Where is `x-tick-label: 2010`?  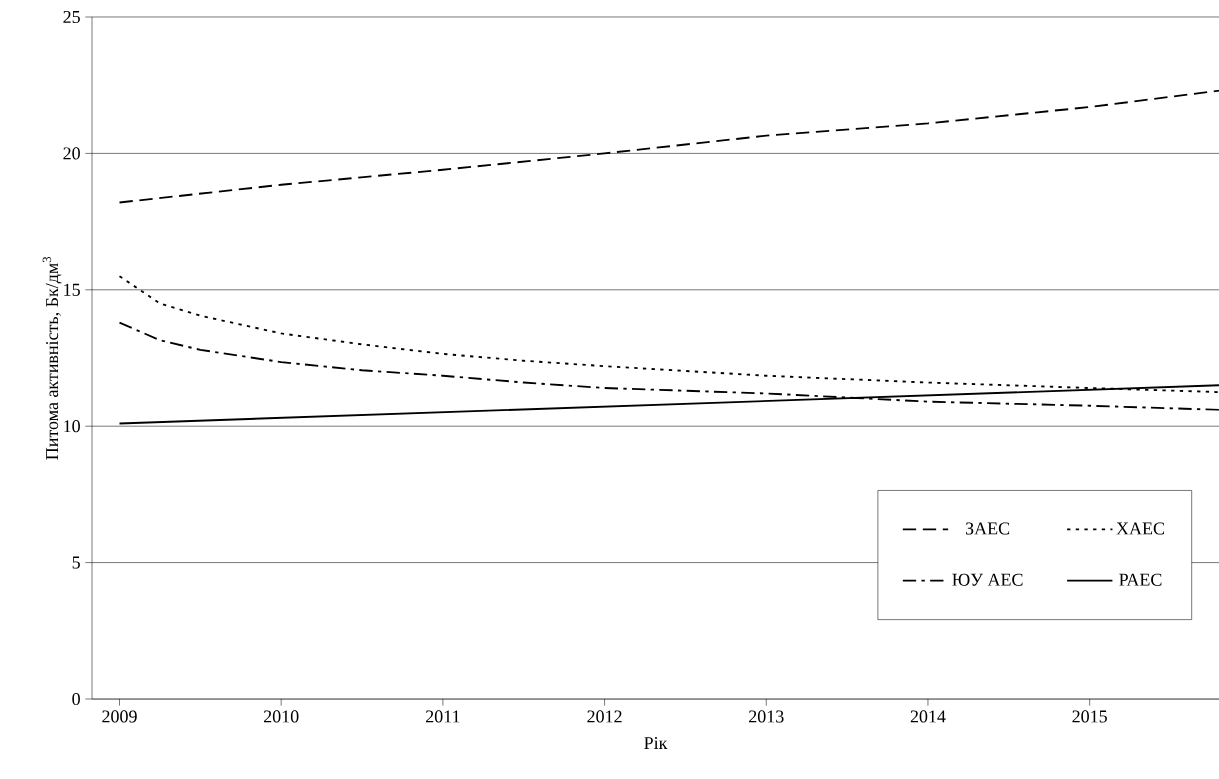
x-tick-label: 2010 is located at coordinates (281, 716).